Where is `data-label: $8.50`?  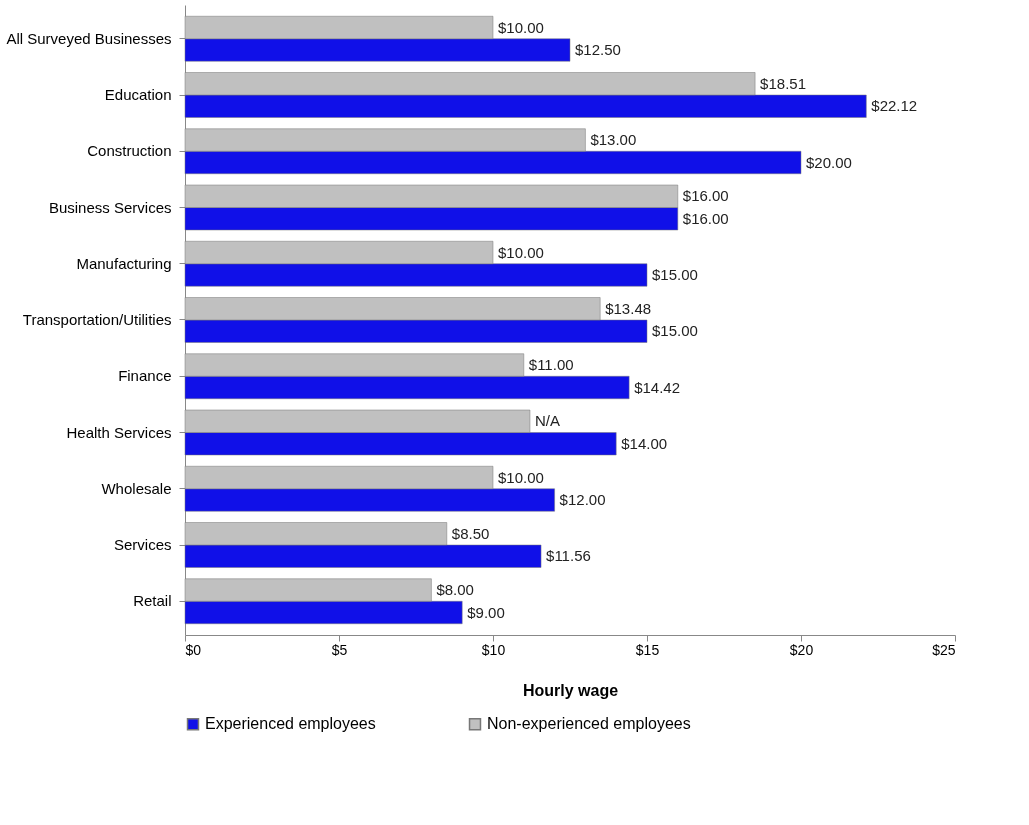
data-label: $8.50 is located at coordinates (470, 533).